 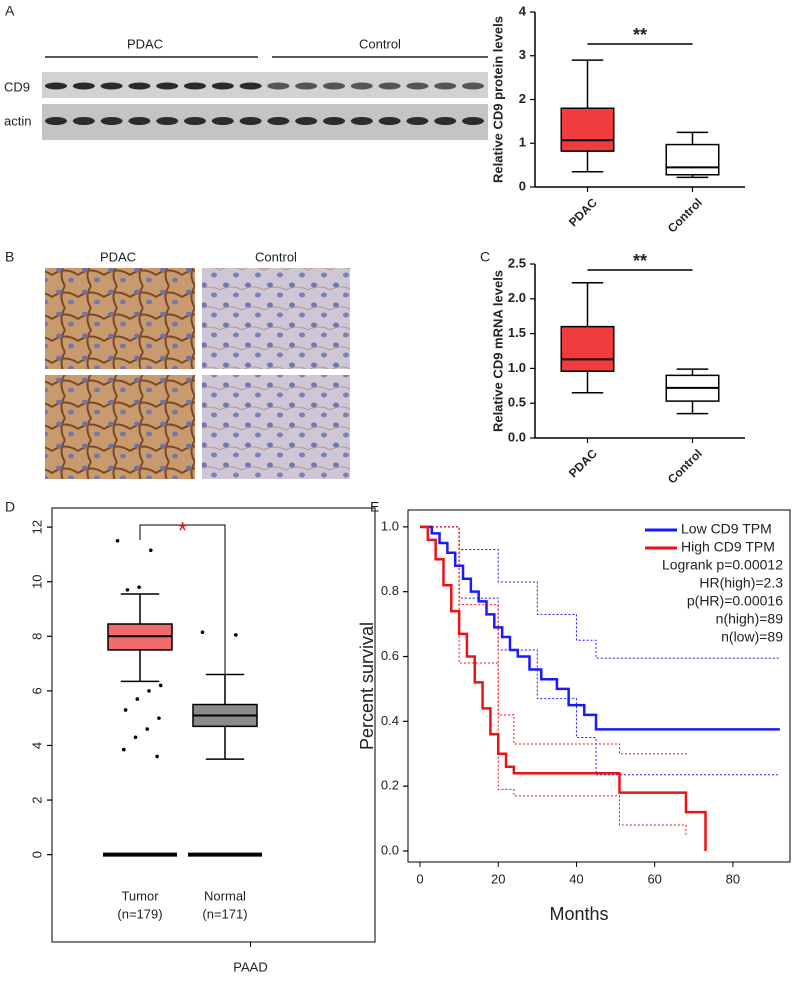 What do you see at coordinates (145, 43) in the screenshot?
I see `group-label: PDAC` at bounding box center [145, 43].